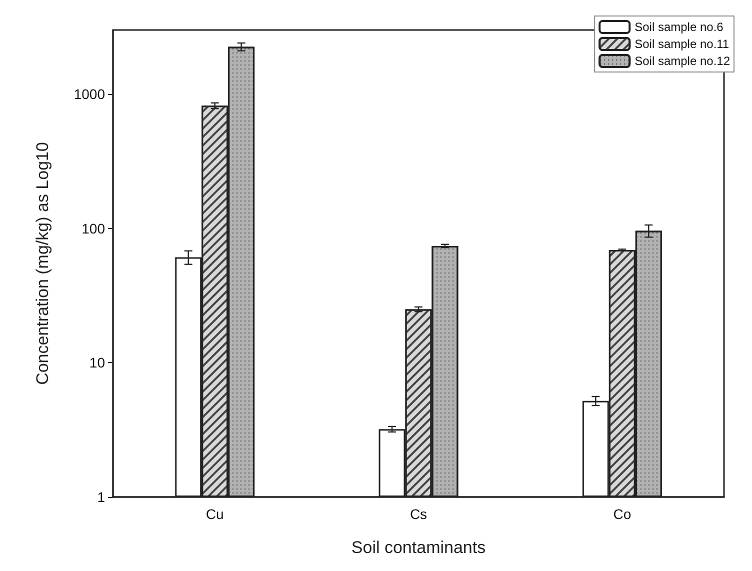  What do you see at coordinates (90, 94) in the screenshot?
I see `y-tick-label: 1000` at bounding box center [90, 94].